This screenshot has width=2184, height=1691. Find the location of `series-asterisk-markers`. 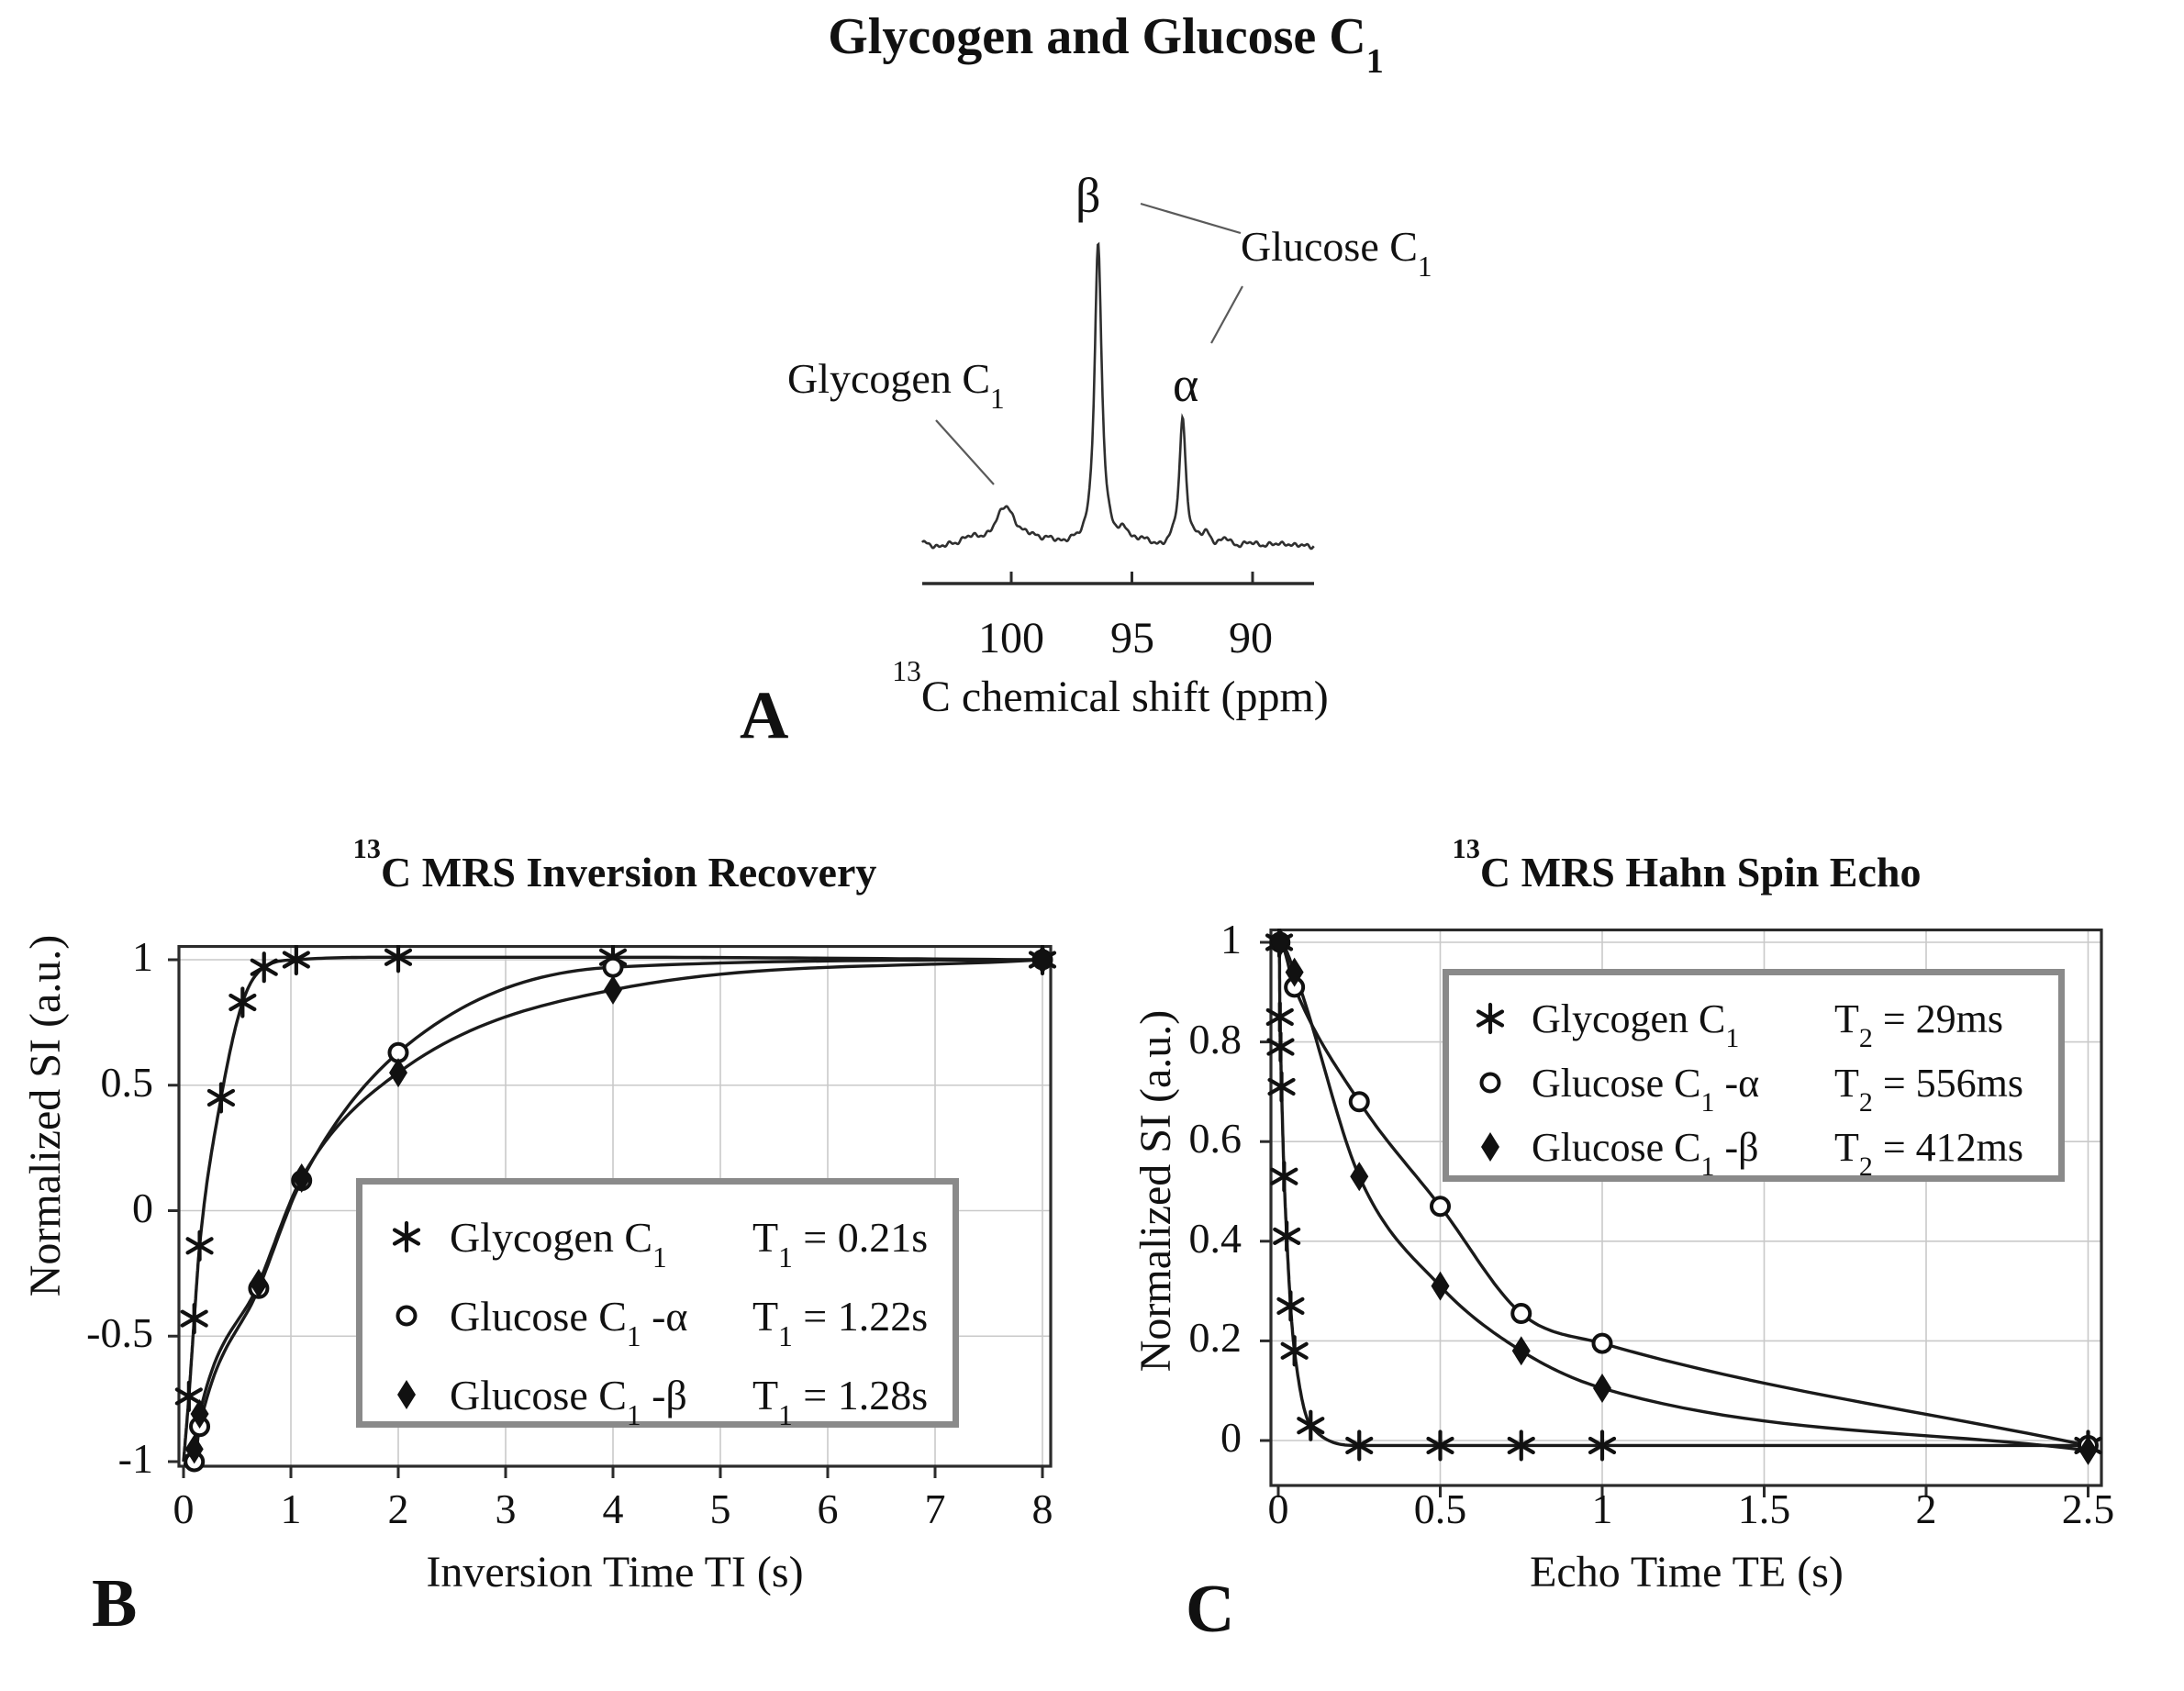

series-asterisk-markers is located at coordinates (1683, 1195).